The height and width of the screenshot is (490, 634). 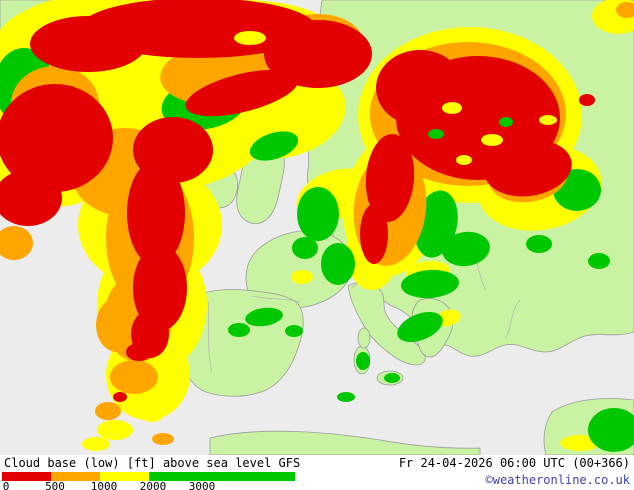 What do you see at coordinates (395, 98) in the screenshot?
I see `cloud-speckles` at bounding box center [395, 98].